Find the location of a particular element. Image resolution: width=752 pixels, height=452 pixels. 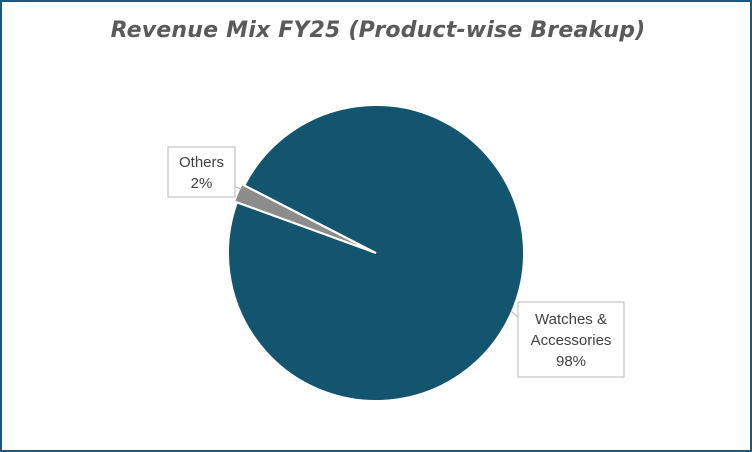

chart-title: Revenue Mix FY25 (Product-wise Breakup) is located at coordinates (378, 30).